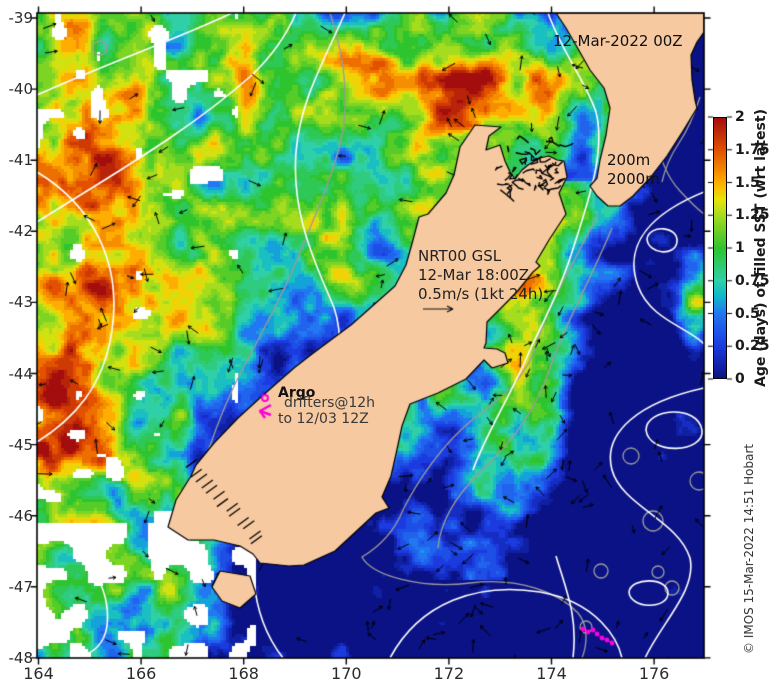 This screenshot has width=775, height=695. I want to click on y-tick-label: -46, so click(21, 515).